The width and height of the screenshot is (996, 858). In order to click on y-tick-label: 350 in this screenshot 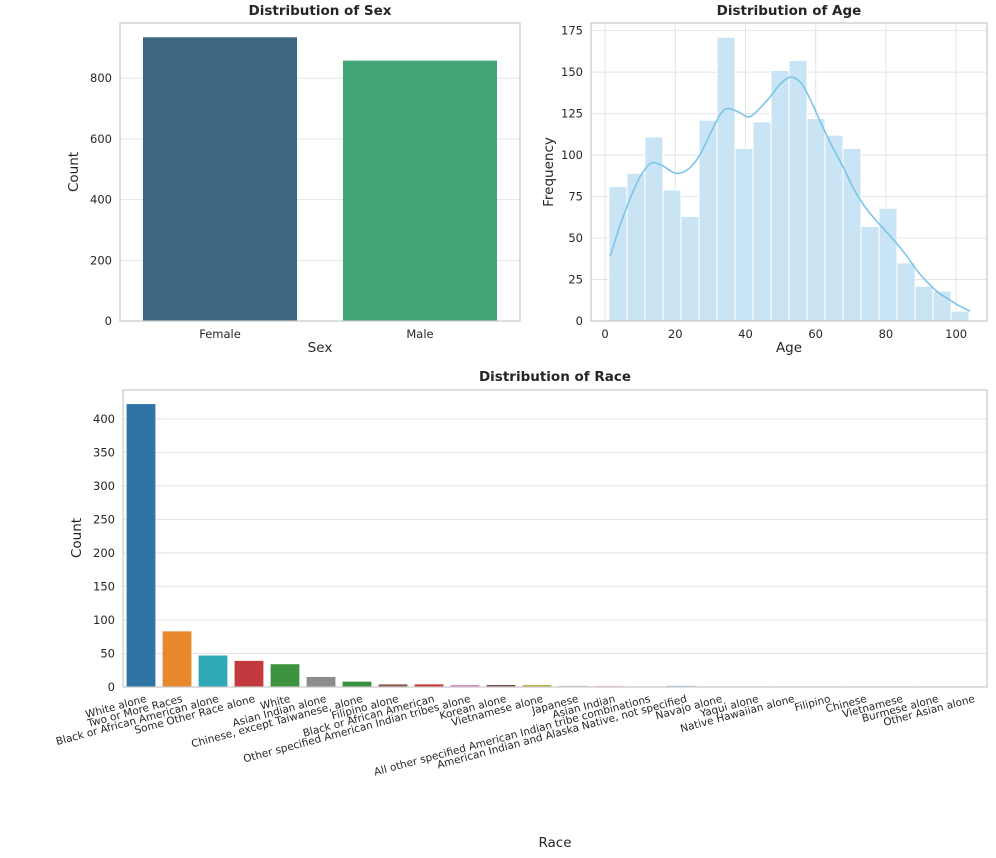, I will do `click(104, 452)`.